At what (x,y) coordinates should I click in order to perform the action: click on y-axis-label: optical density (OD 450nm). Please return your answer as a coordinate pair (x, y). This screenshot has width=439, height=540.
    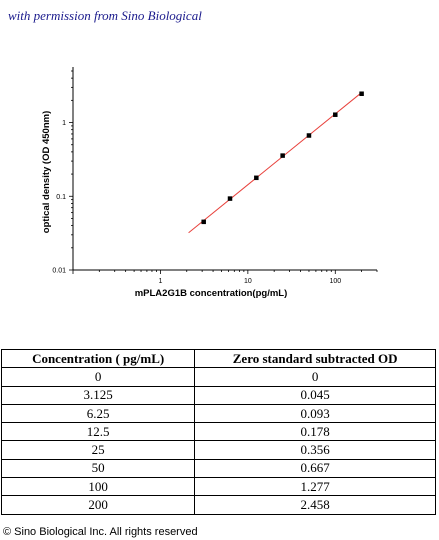
    Looking at the image, I should click on (46, 172).